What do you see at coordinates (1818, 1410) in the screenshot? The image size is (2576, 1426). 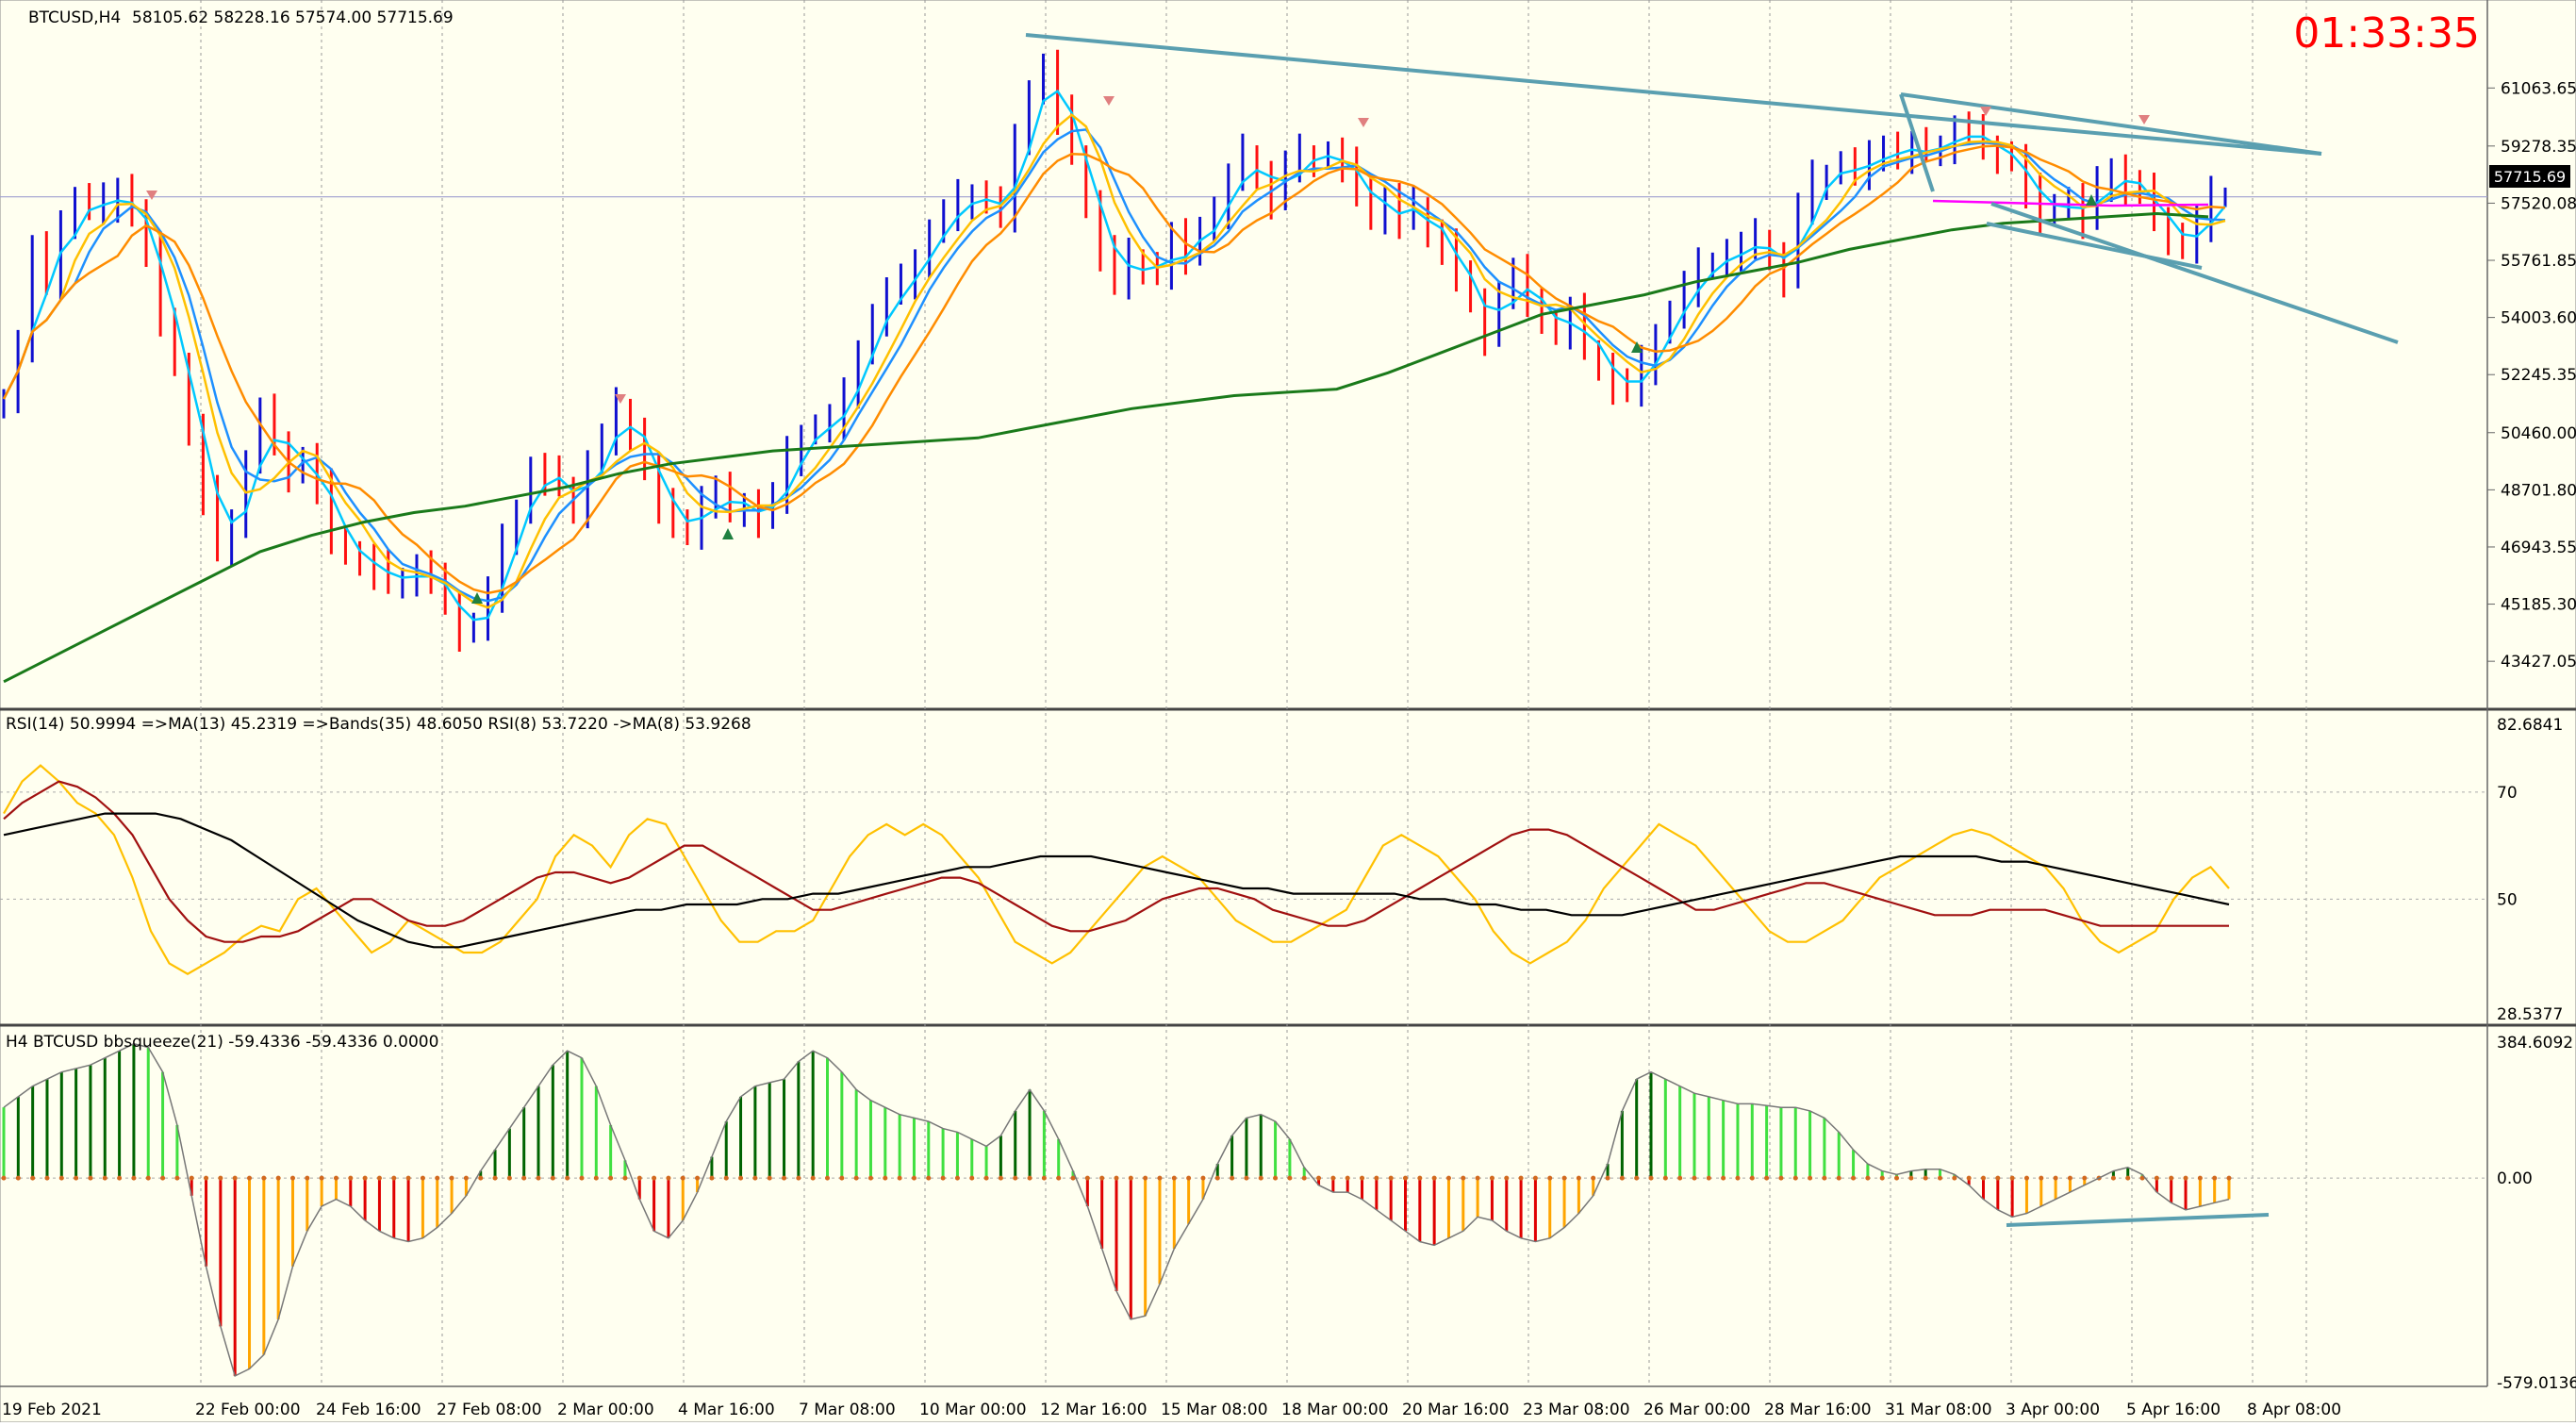 I see `x-tick-label: 28 Mar 16:00` at bounding box center [1818, 1410].